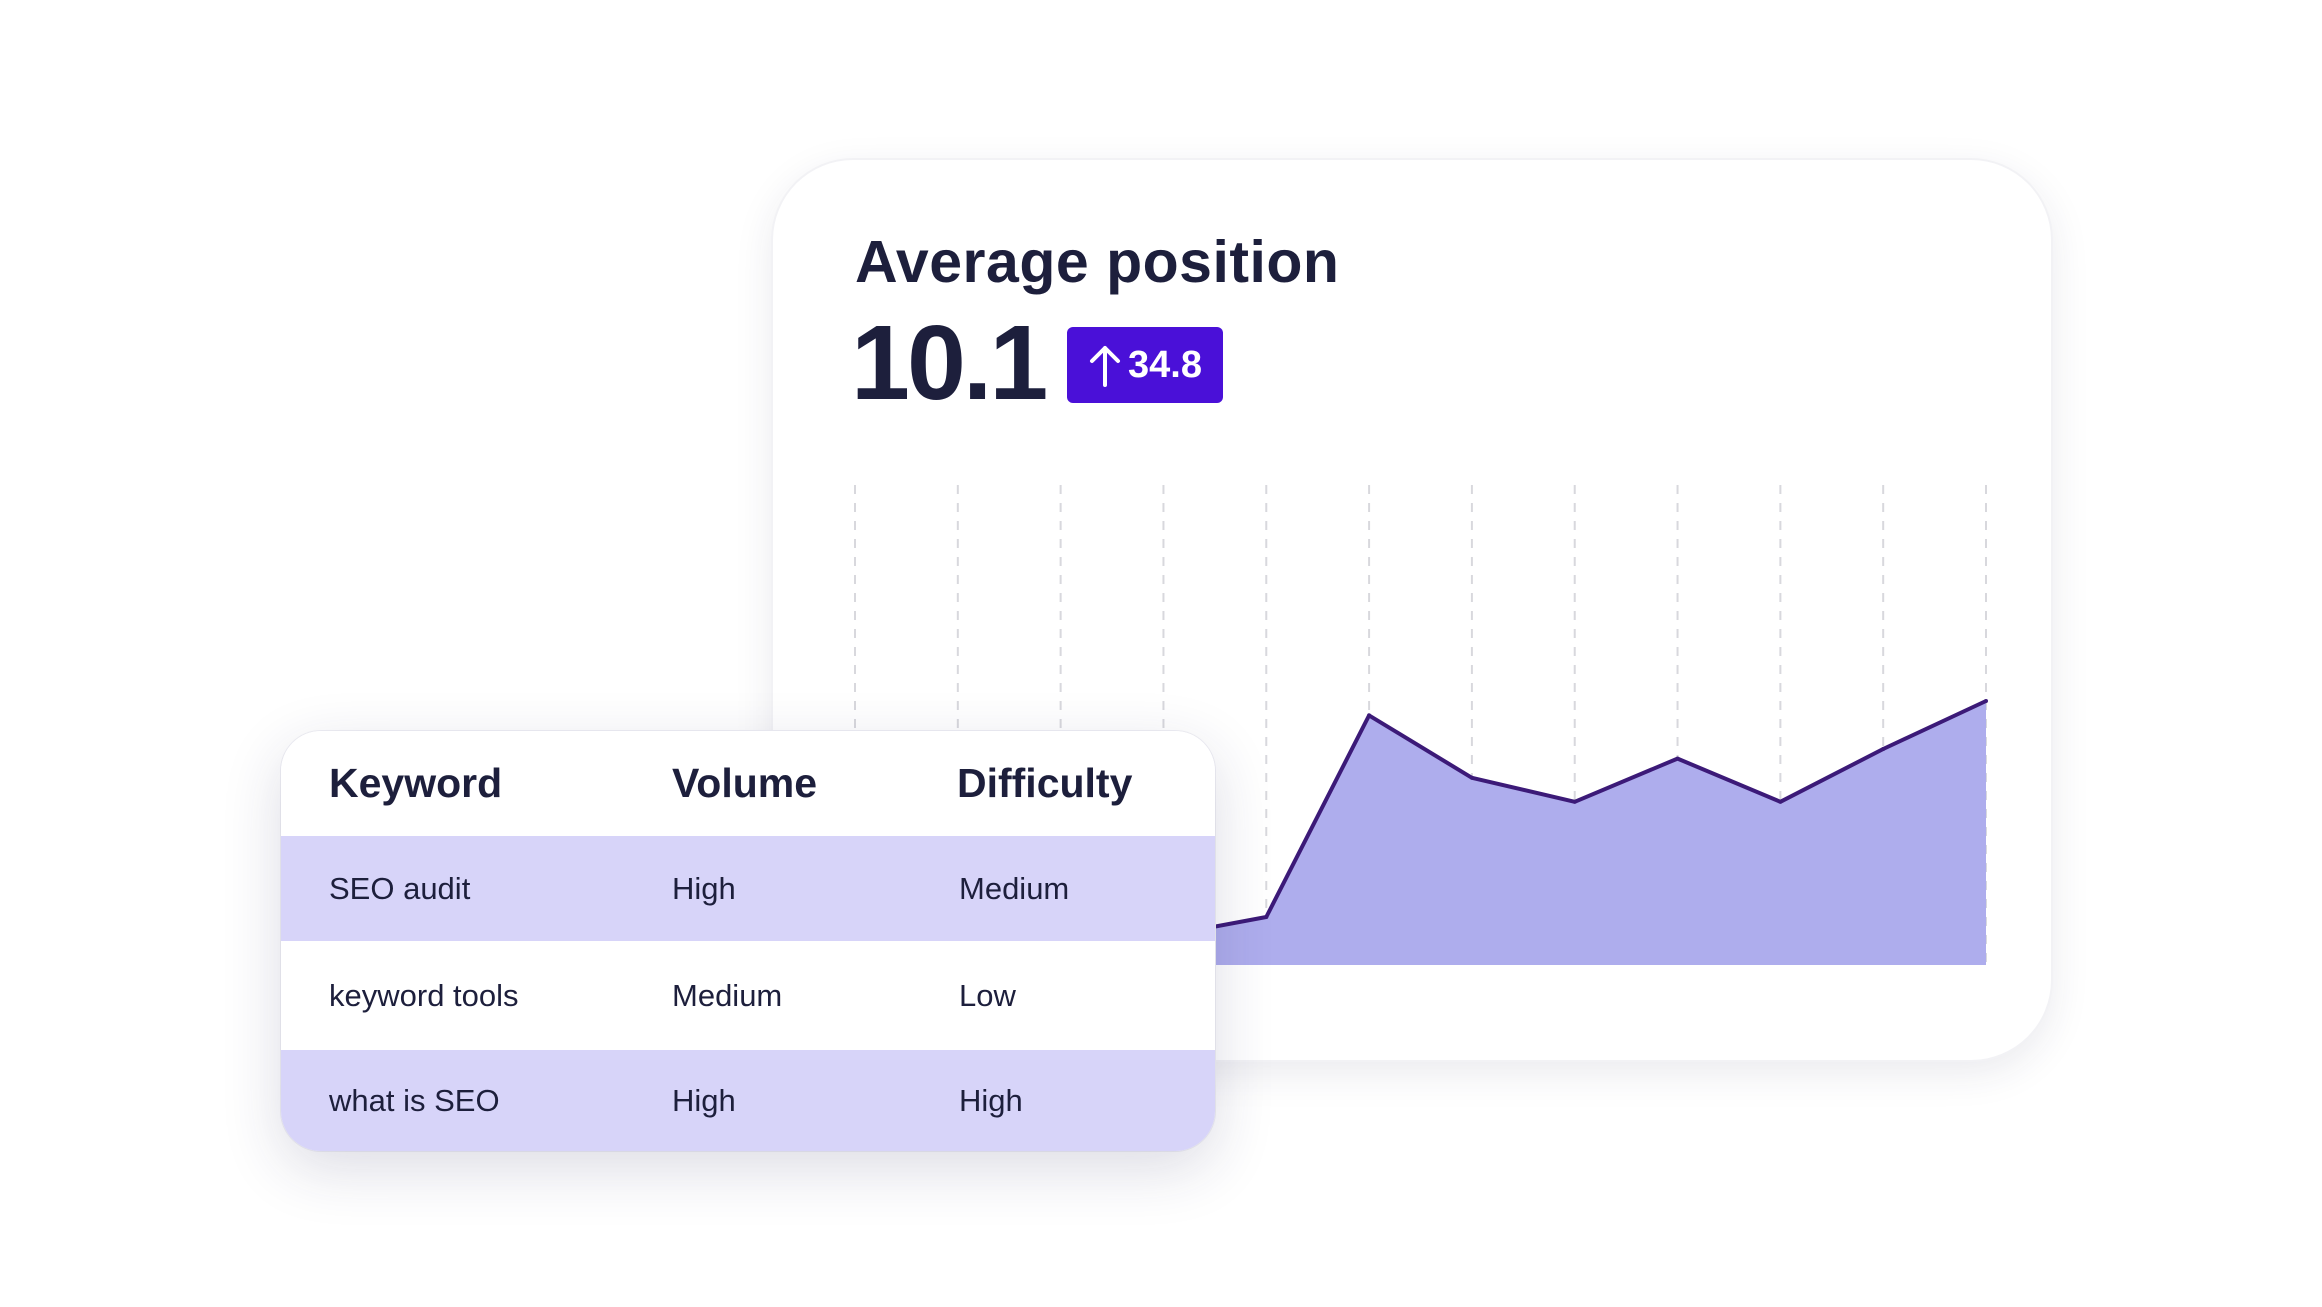 This screenshot has height=1307, width=2322. Describe the element at coordinates (987, 995) in the screenshot. I see `cell-difficulty: Low` at that location.